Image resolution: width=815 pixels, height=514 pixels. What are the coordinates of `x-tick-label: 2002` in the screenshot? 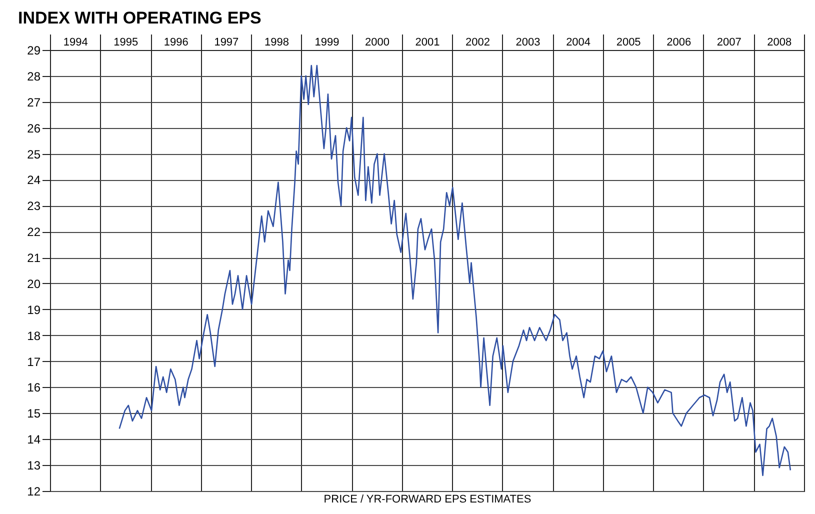 It's located at (478, 42).